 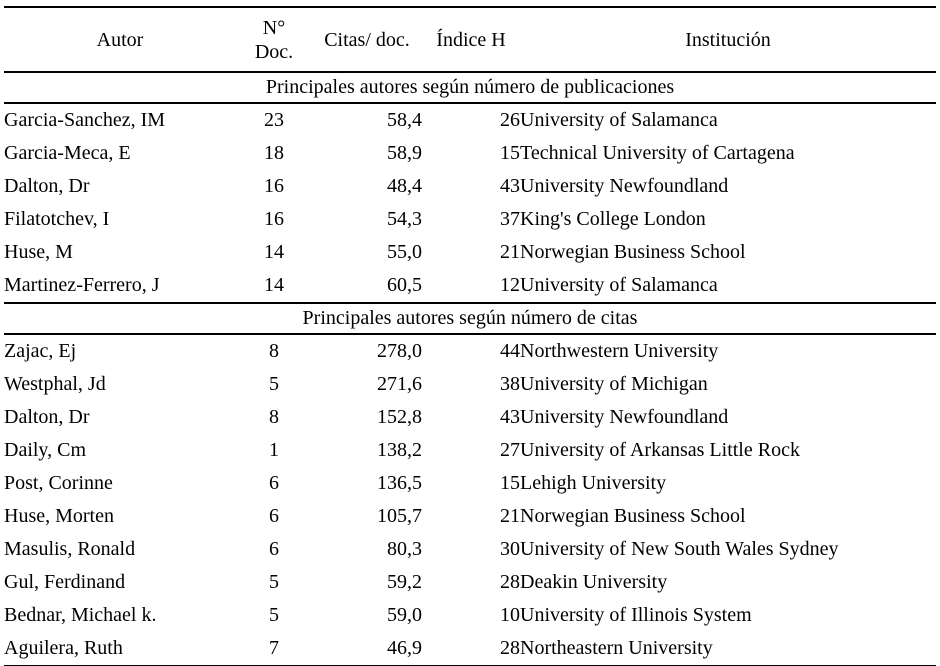 What do you see at coordinates (274, 51) in the screenshot?
I see `col-header-n-doc-line2: Doc.` at bounding box center [274, 51].